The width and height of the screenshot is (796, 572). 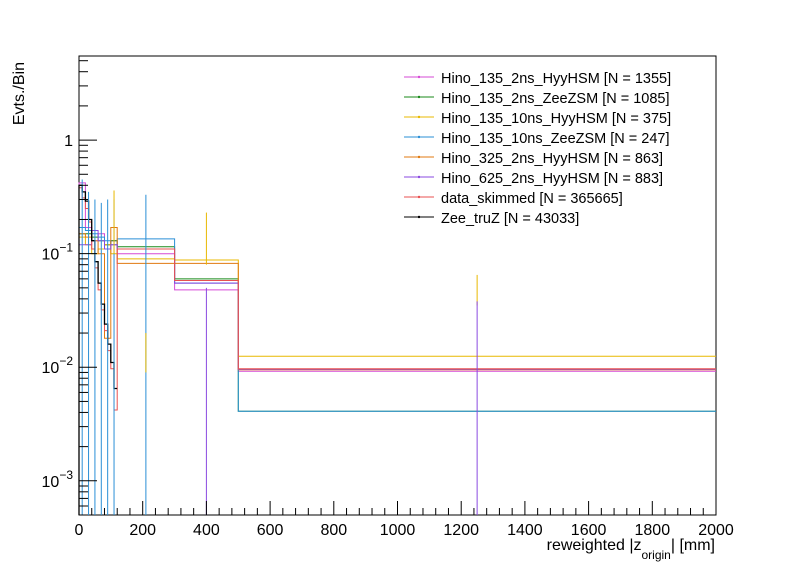 What do you see at coordinates (532, 199) in the screenshot?
I see `legend-label: data_skimmed [N = 365665]` at bounding box center [532, 199].